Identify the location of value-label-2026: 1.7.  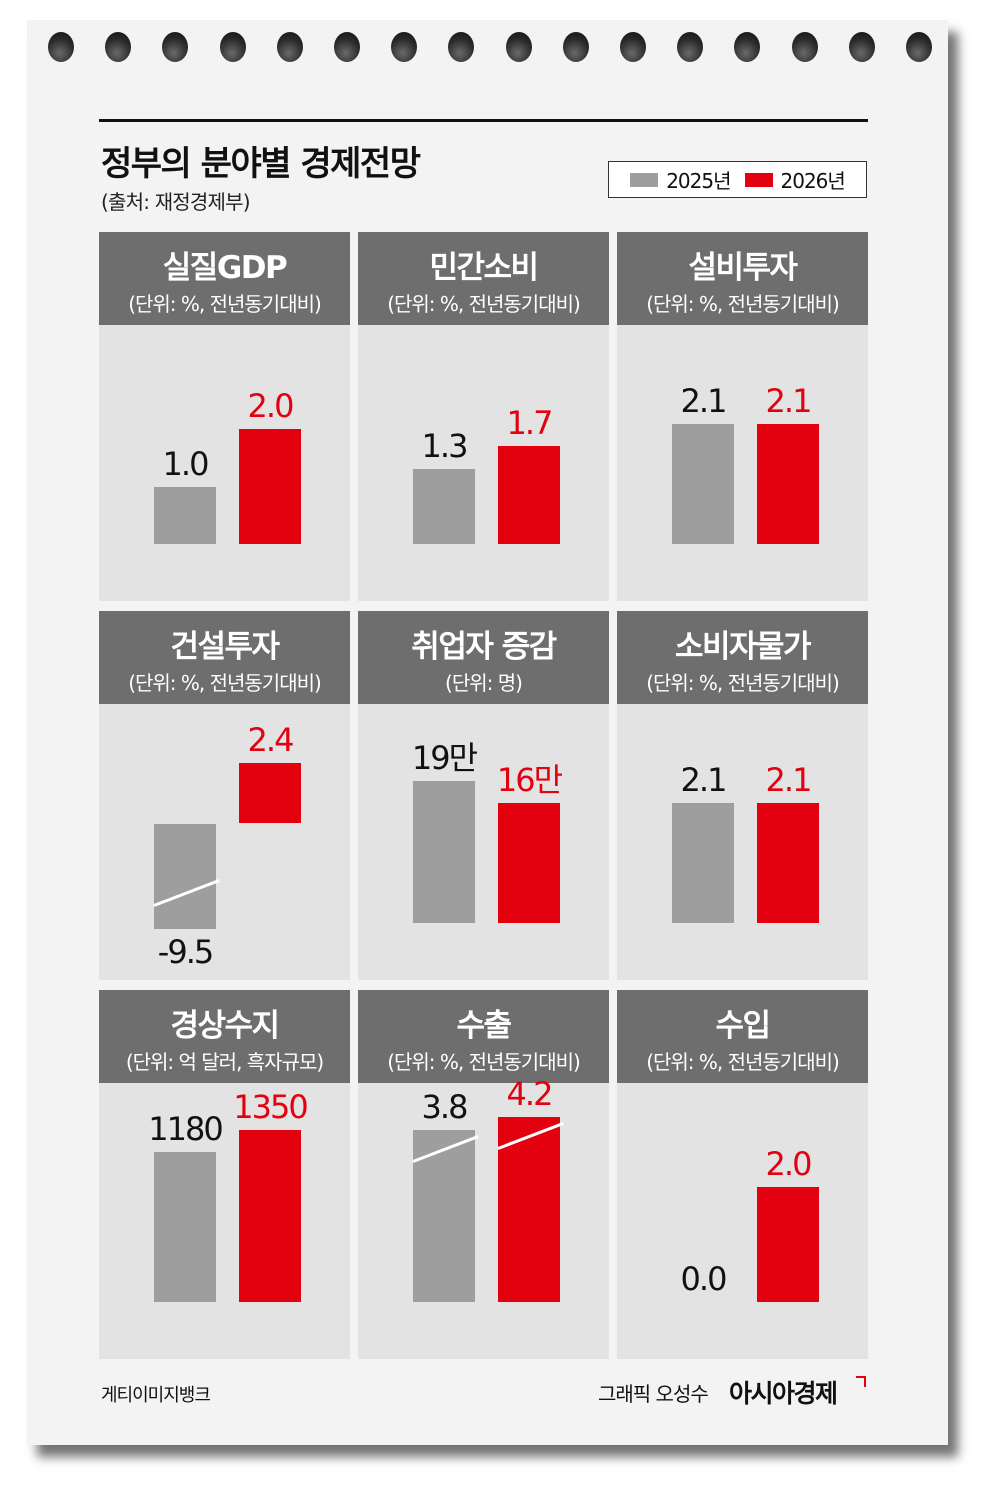
(530, 423).